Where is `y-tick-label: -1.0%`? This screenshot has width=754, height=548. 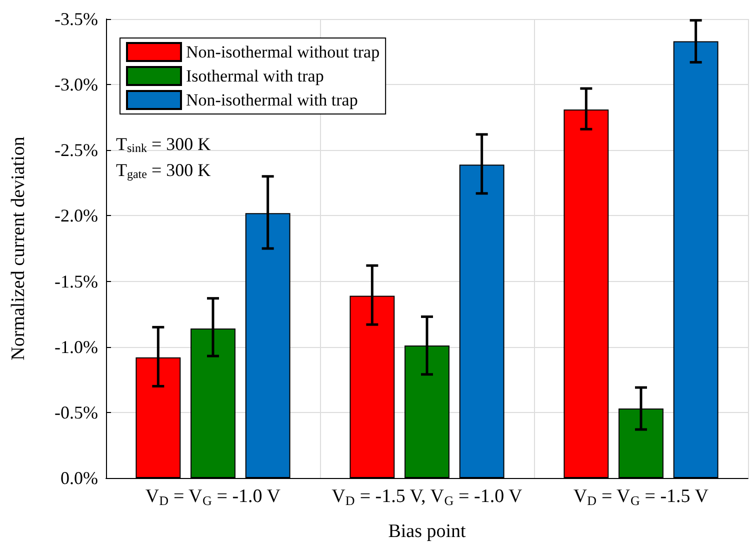
y-tick-label: -1.0% is located at coordinates (76, 346).